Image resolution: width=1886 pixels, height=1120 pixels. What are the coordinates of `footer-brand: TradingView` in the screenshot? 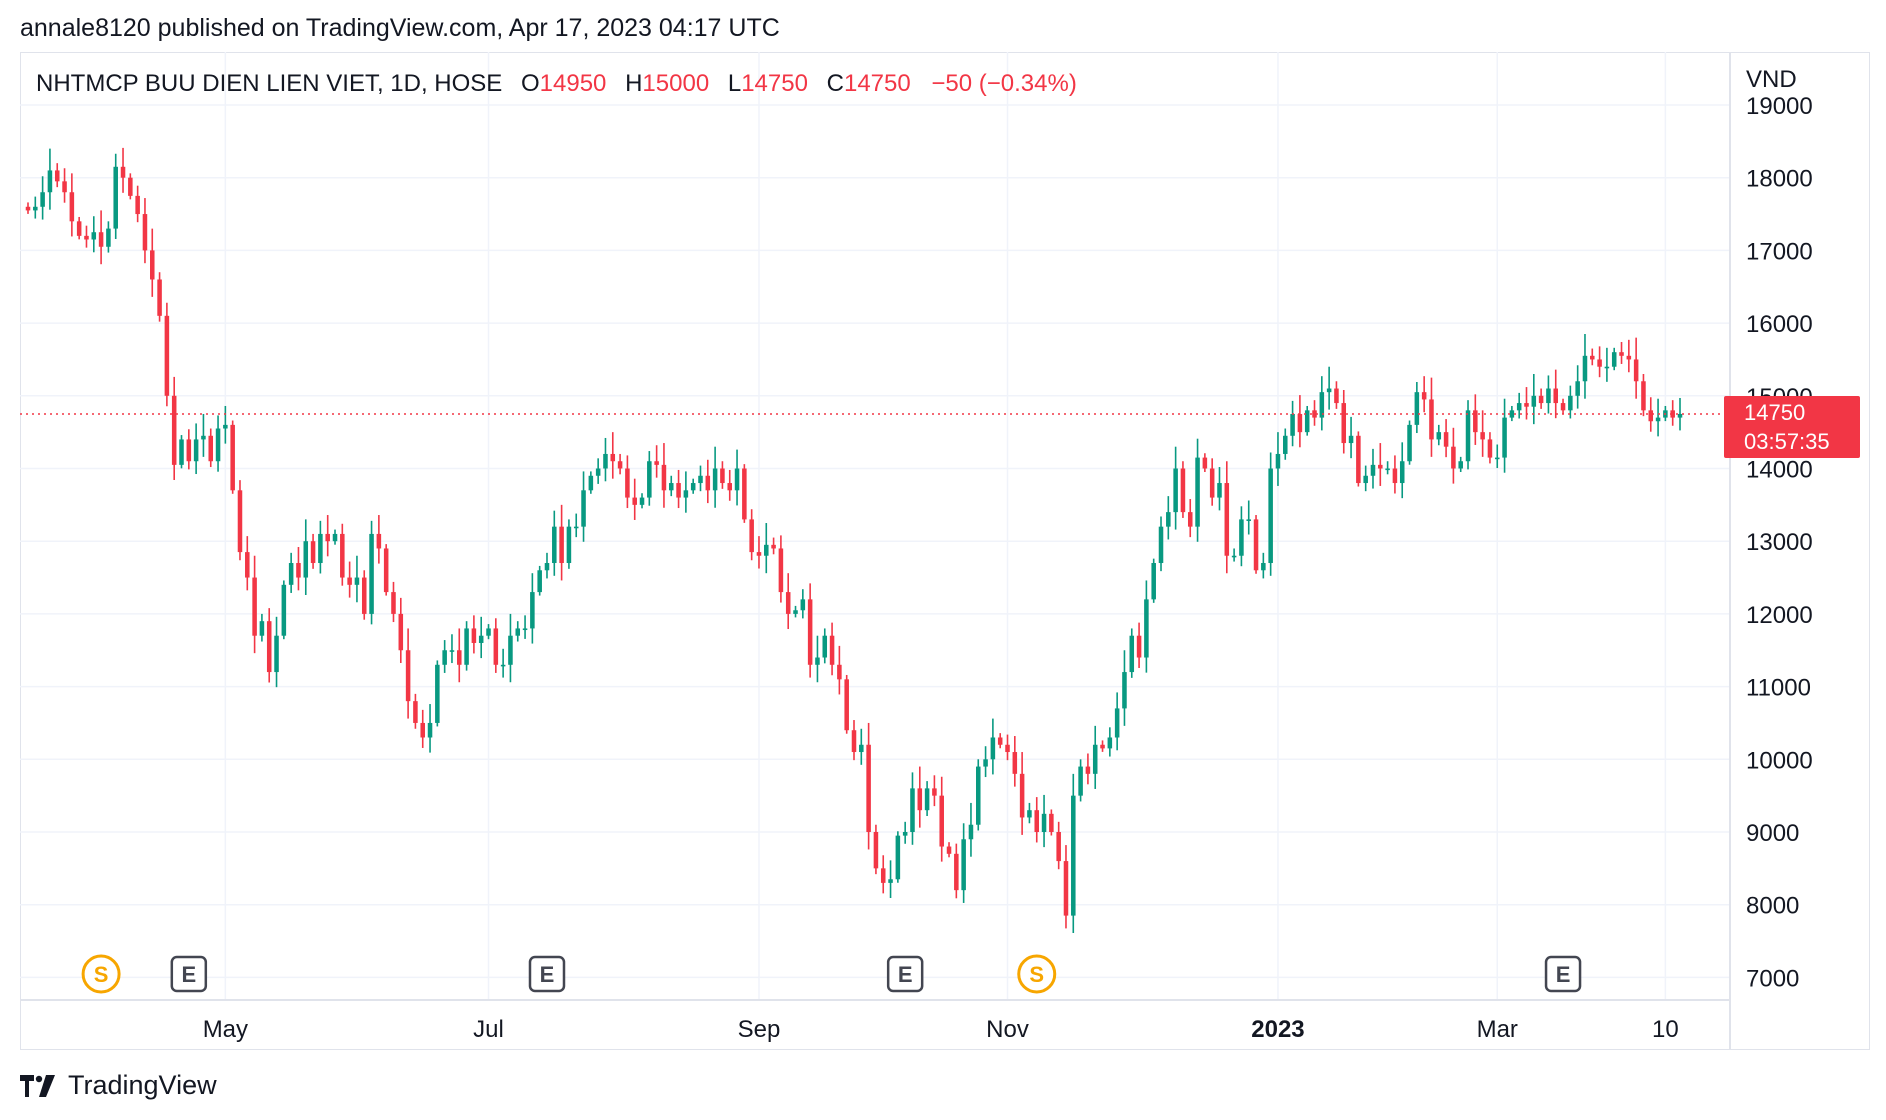 It's located at (118, 1085).